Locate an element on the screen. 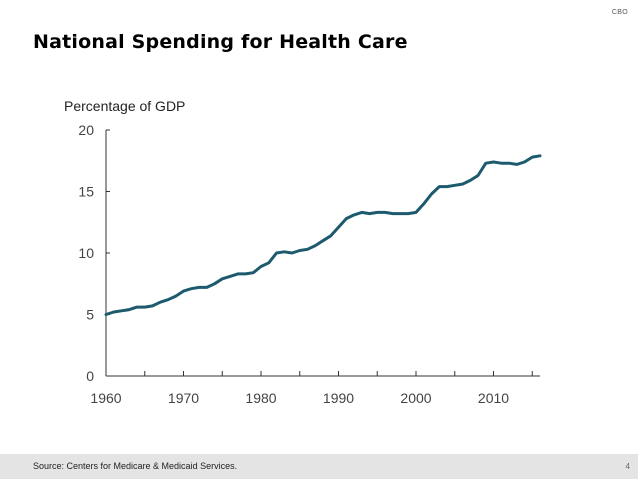 Image resolution: width=638 pixels, height=479 pixels. x-tick-label: 2010 is located at coordinates (493, 398).